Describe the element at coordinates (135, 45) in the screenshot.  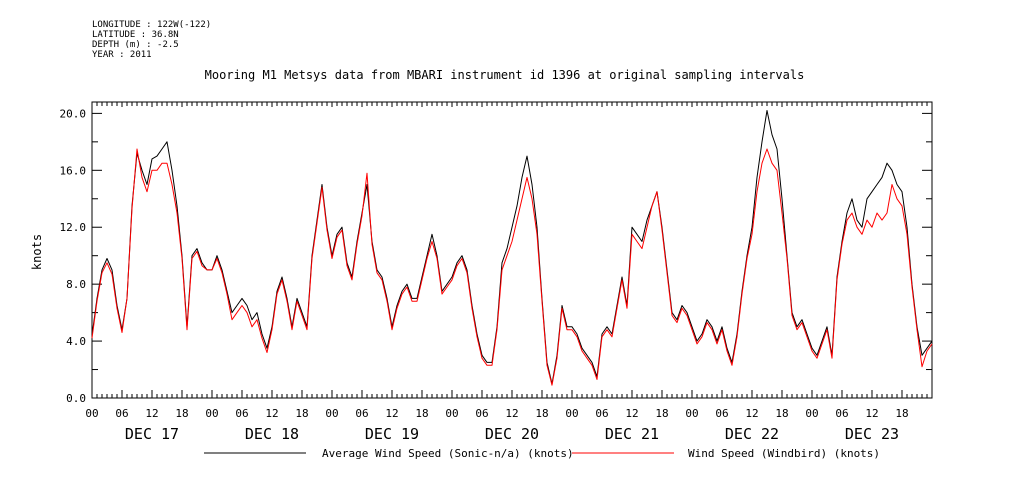
I see `depth-text: DEPTH (m) : -2.5` at that location.